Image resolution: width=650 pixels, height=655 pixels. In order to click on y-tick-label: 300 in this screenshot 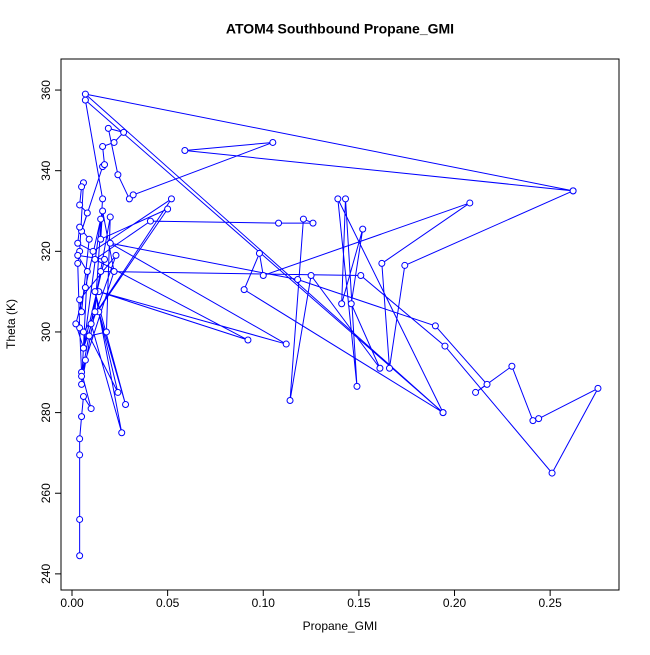, I will do `click(46, 332)`.